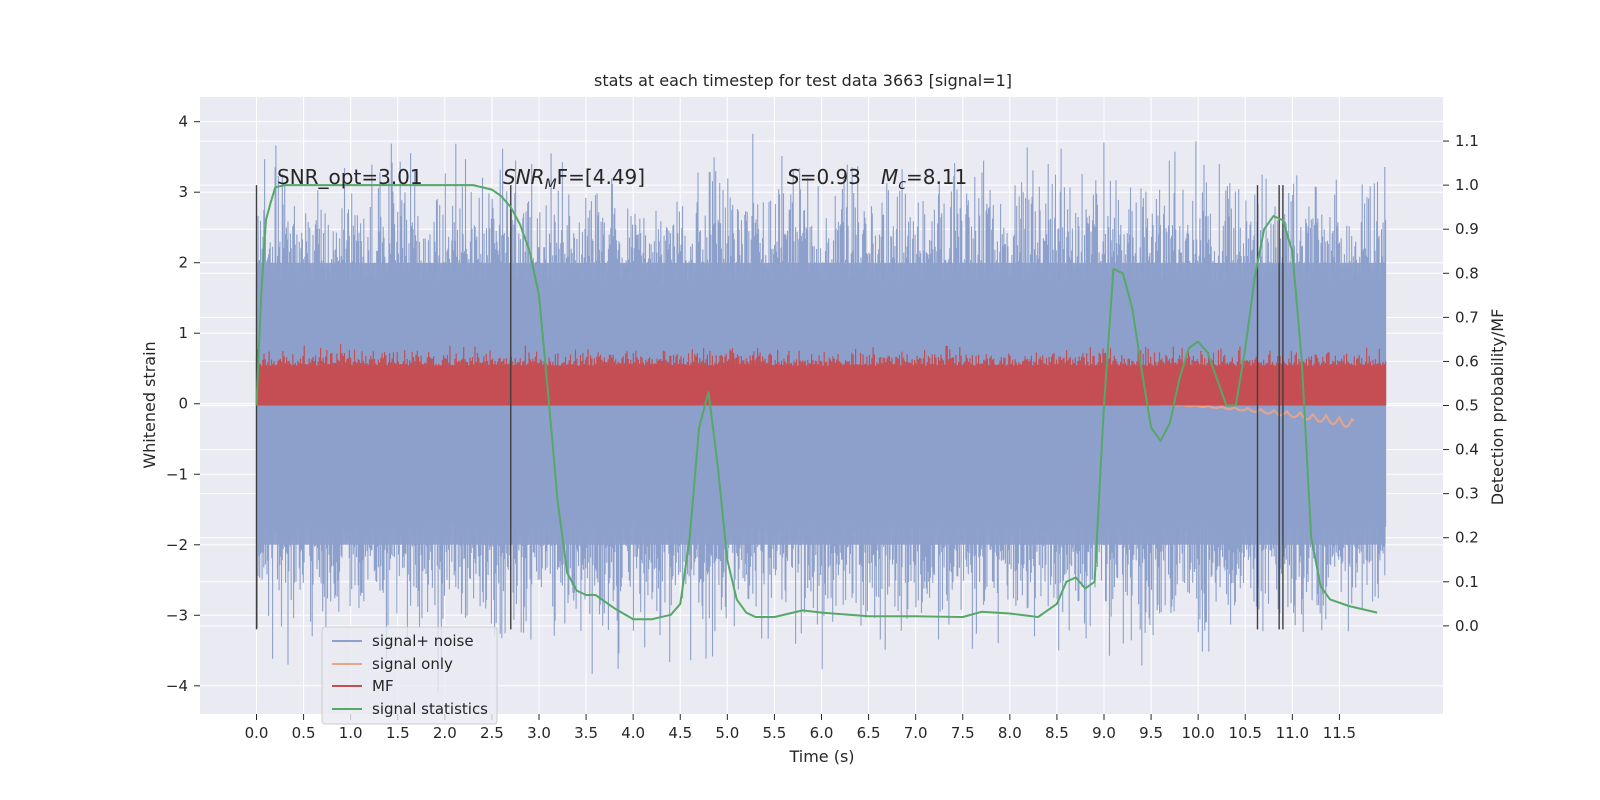 Image resolution: width=1600 pixels, height=800 pixels. I want to click on legend-label-signal-noise: signal+ noise, so click(423, 641).